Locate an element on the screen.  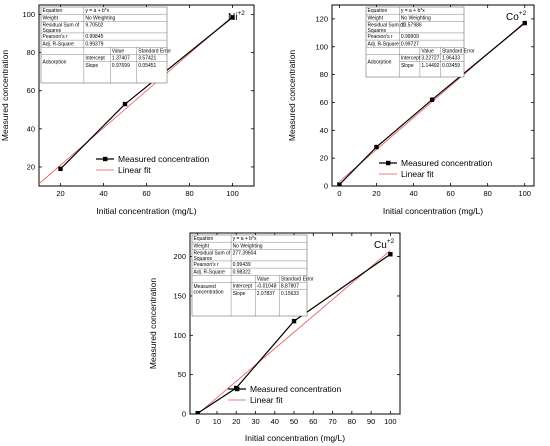
series-line-measured is located at coordinates (432, 104).